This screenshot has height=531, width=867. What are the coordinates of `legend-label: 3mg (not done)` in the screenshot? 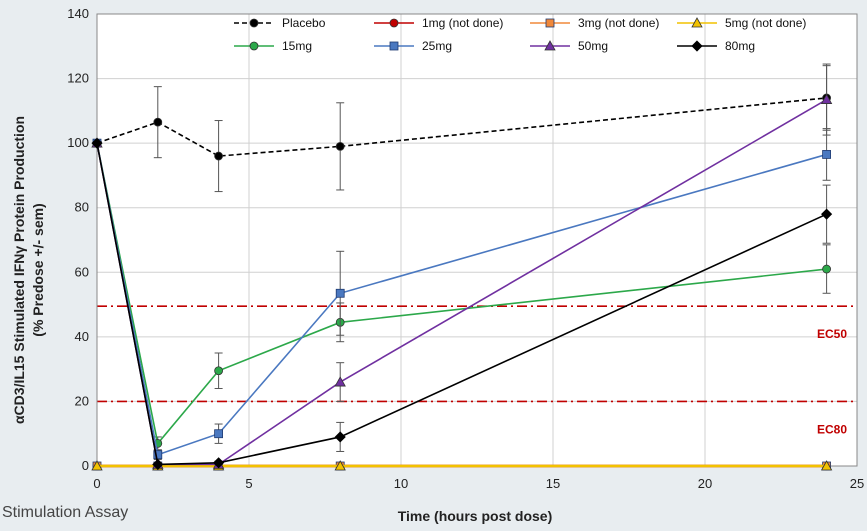 It's located at (618, 23).